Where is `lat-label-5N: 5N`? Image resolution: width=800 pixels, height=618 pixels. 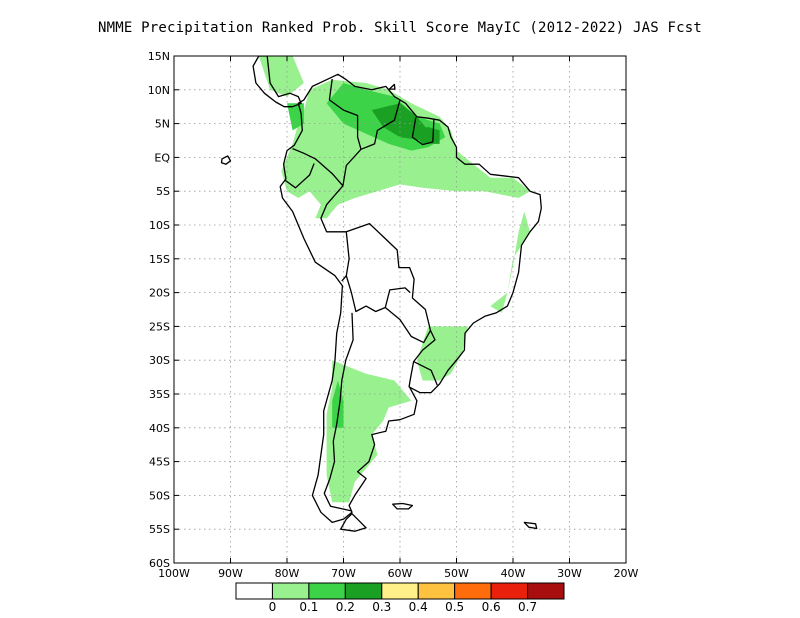
lat-label-5N: 5N is located at coordinates (162, 124).